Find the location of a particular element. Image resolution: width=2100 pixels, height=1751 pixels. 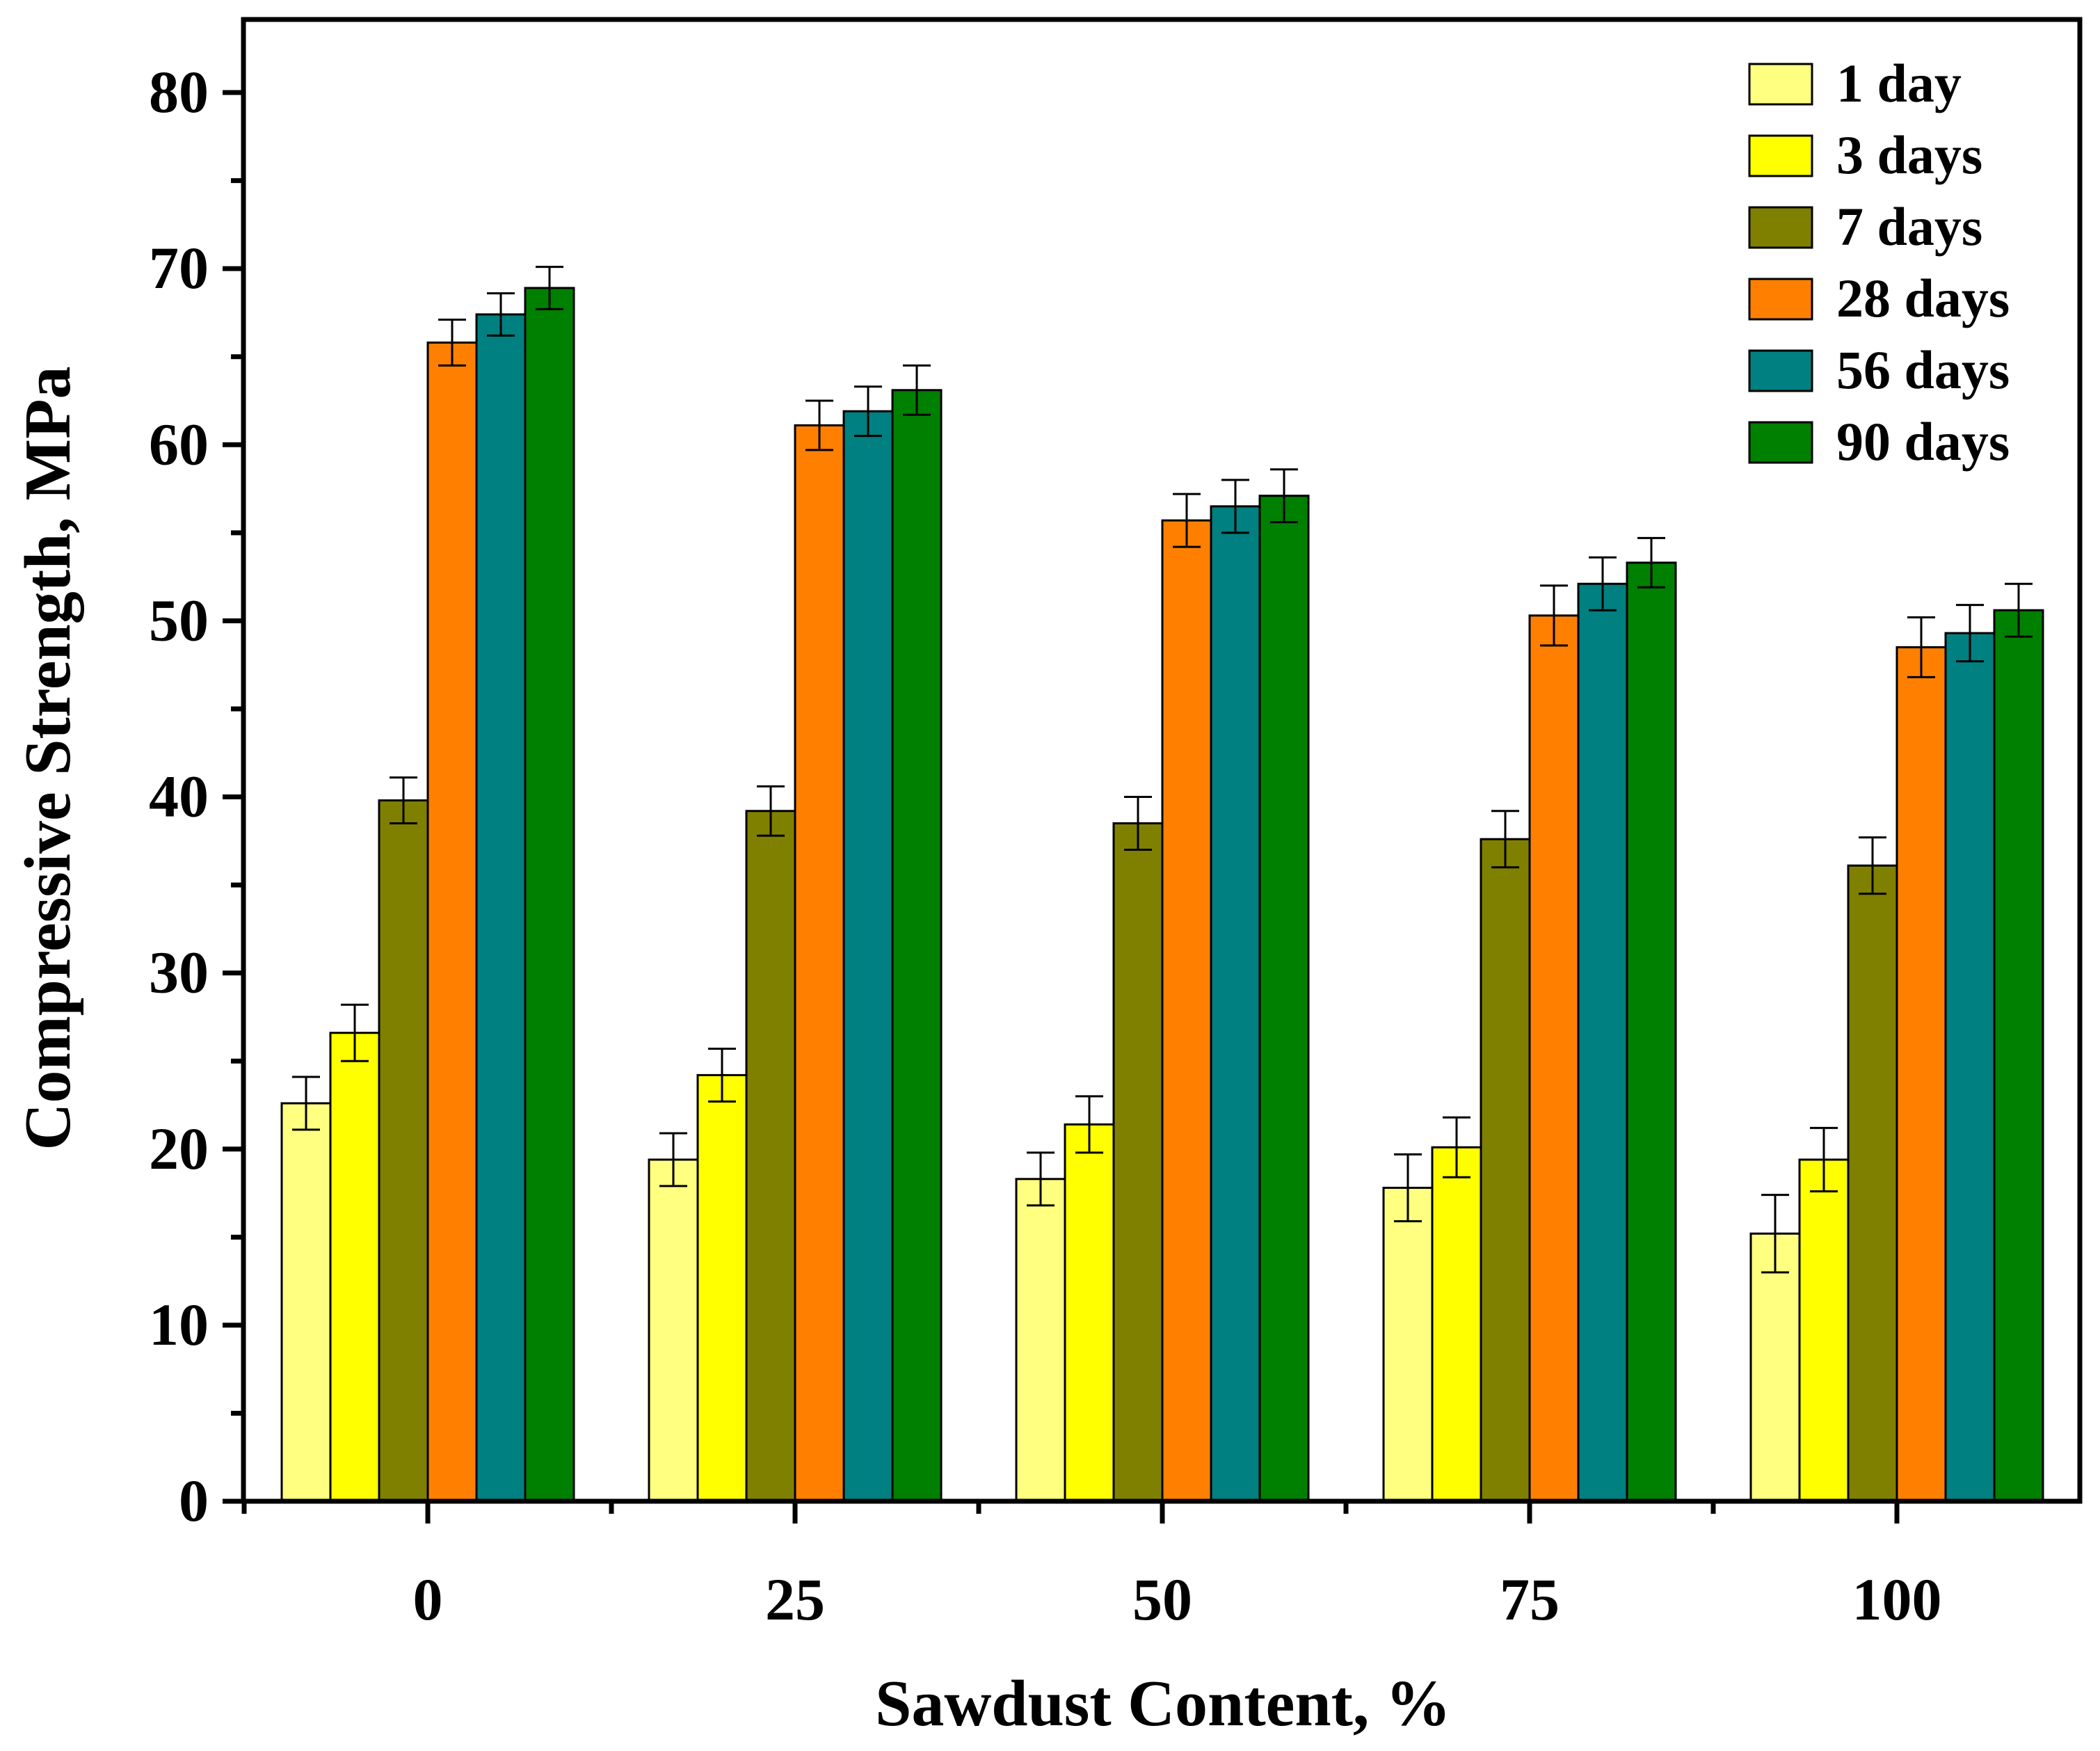

error-bar-50-28-days is located at coordinates (1187, 520).